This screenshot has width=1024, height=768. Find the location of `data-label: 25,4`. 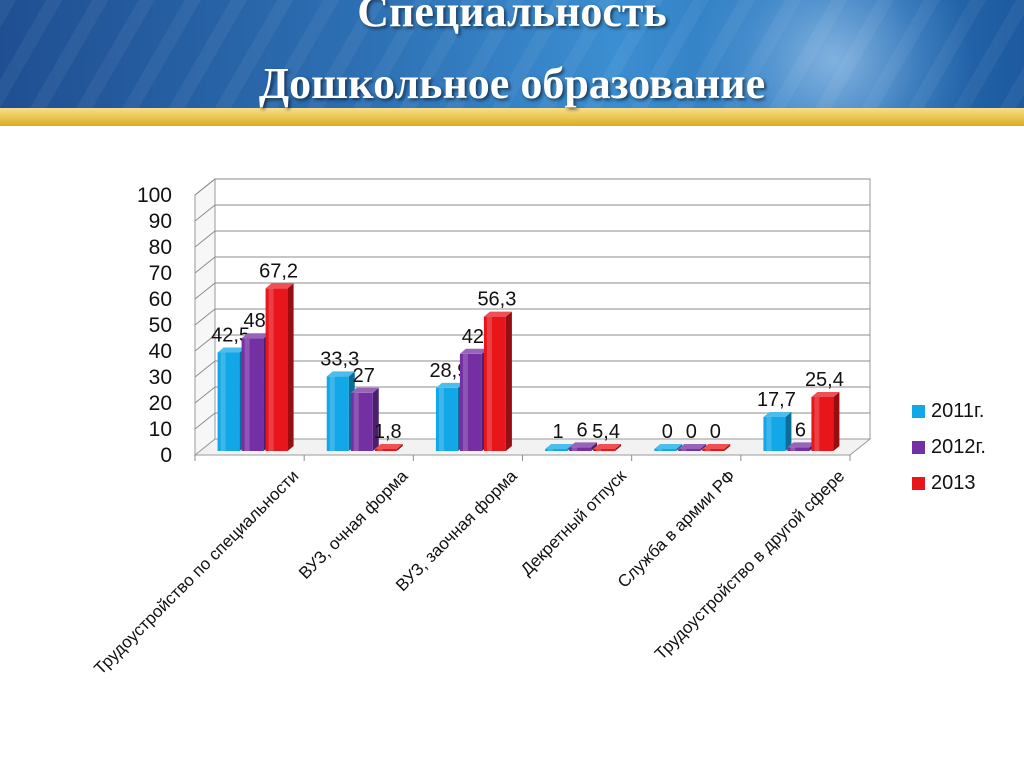

data-label: 25,4 is located at coordinates (824, 380).